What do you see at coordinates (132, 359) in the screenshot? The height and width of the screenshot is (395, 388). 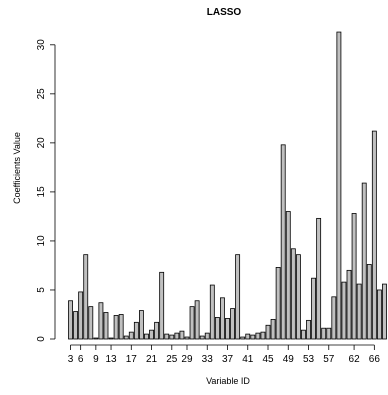 I see `x-tick-label: 17` at bounding box center [132, 359].